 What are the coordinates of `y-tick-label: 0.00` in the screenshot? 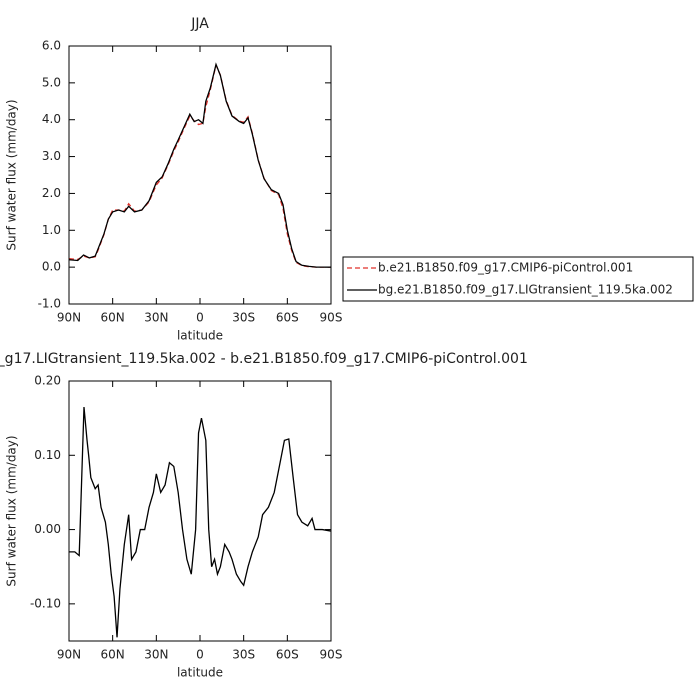 It's located at (47, 529).